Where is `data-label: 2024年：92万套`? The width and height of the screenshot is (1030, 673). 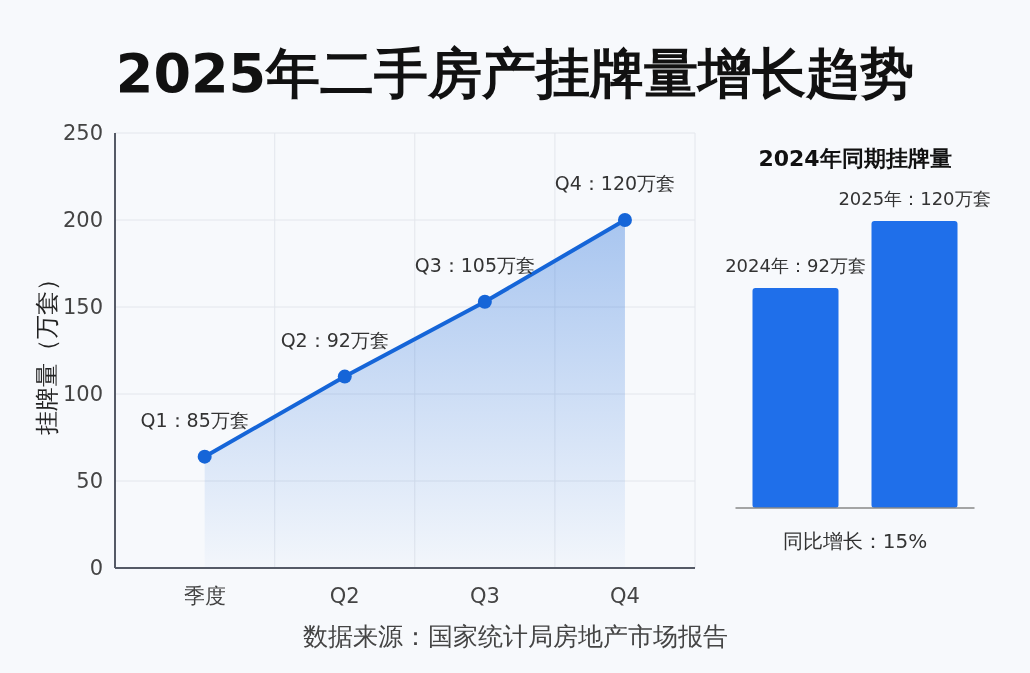
data-label: 2024年：92万套 is located at coordinates (795, 265).